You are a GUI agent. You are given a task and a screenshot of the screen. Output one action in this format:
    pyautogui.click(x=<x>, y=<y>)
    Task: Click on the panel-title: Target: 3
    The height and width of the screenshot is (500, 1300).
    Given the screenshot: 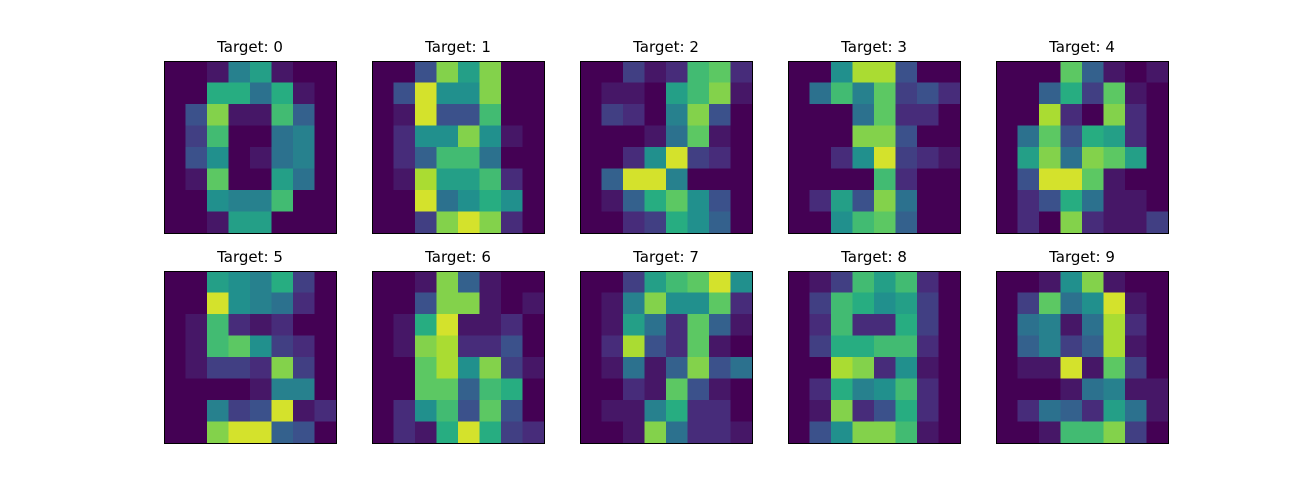 What is the action you would take?
    pyautogui.click(x=873, y=47)
    